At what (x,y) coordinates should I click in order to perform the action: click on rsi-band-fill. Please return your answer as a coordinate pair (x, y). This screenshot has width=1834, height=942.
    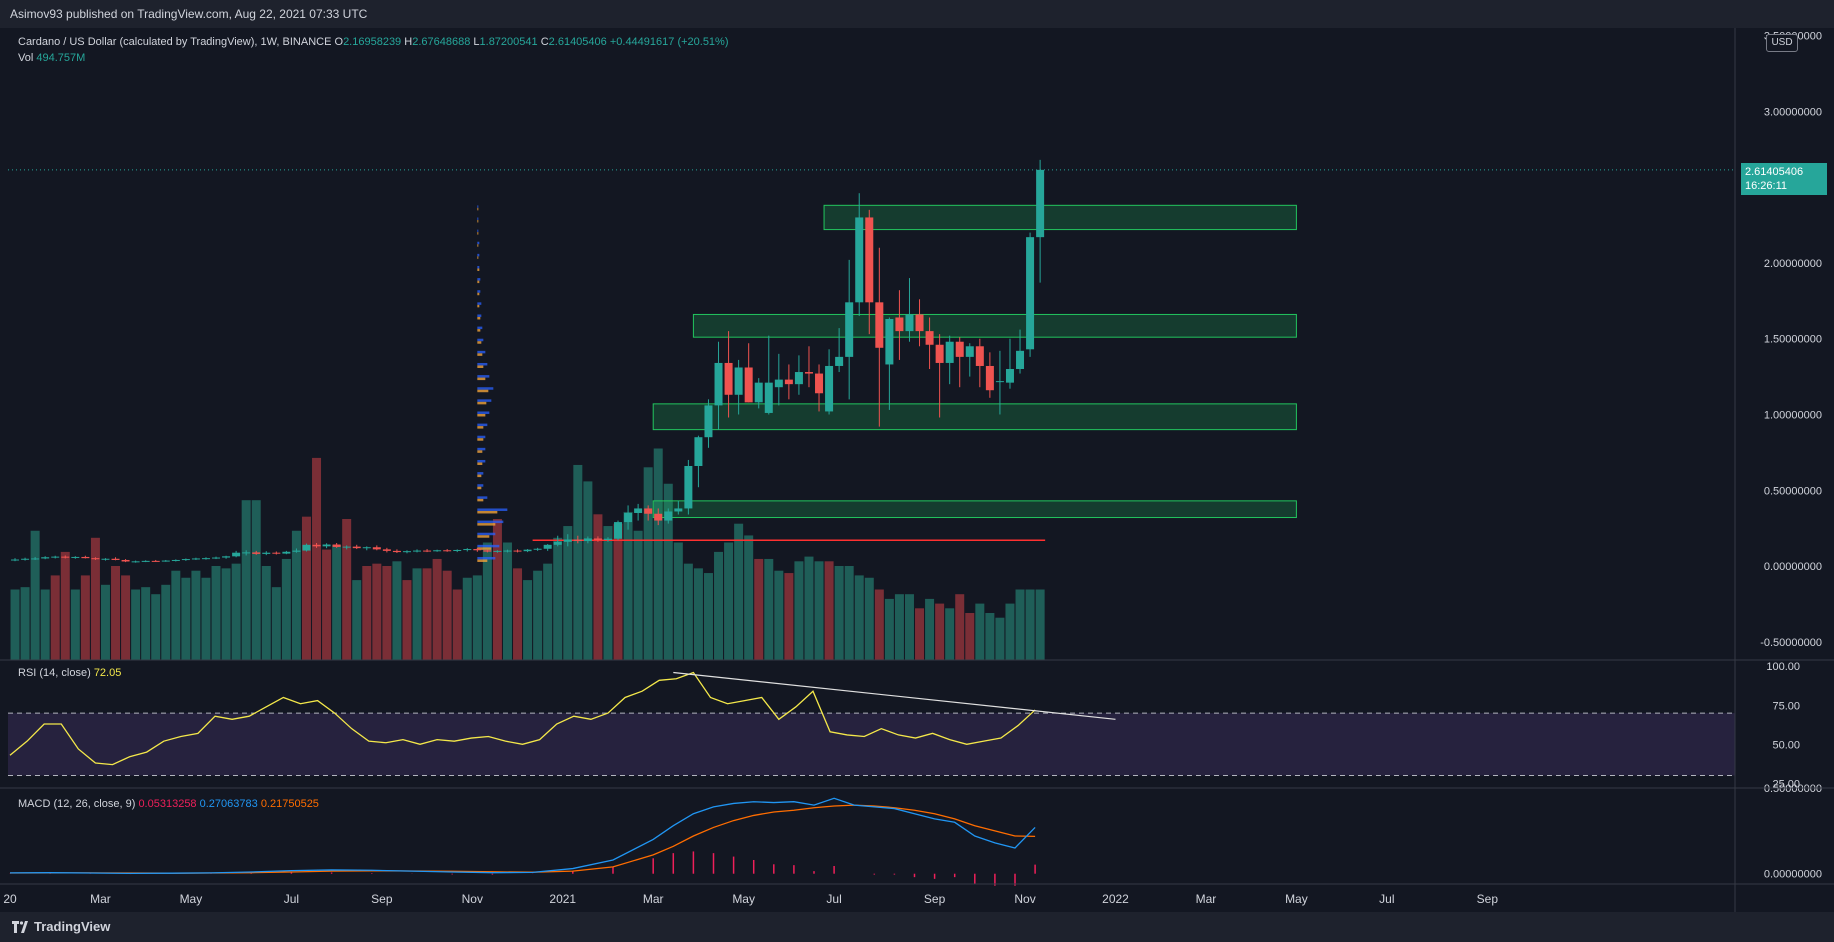
    Looking at the image, I should click on (871, 744).